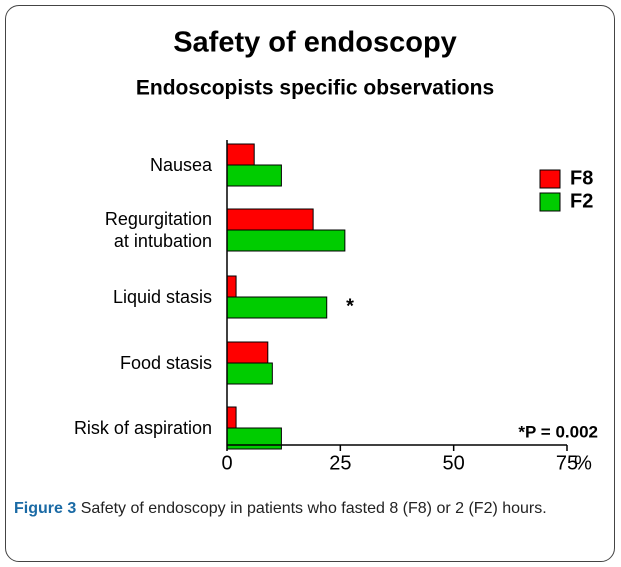 The width and height of the screenshot is (621, 567). What do you see at coordinates (165, 363) in the screenshot?
I see `y-tick-label: Food stasis` at bounding box center [165, 363].